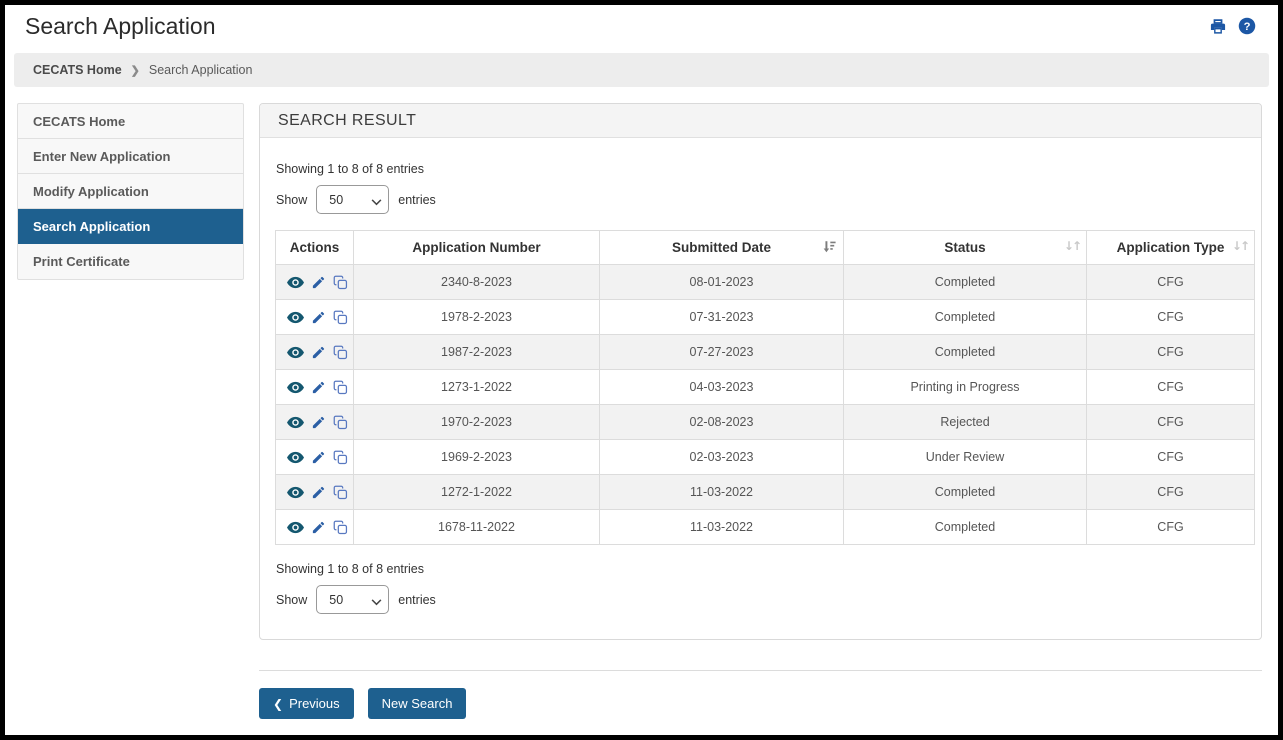  I want to click on new-search-button: New Search, so click(417, 703).